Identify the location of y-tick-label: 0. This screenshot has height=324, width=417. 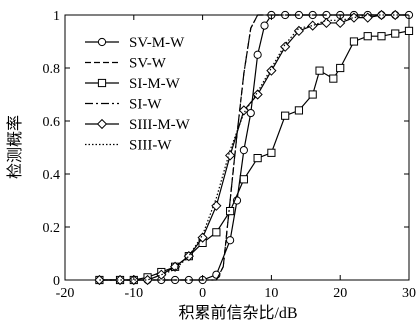
(56, 281).